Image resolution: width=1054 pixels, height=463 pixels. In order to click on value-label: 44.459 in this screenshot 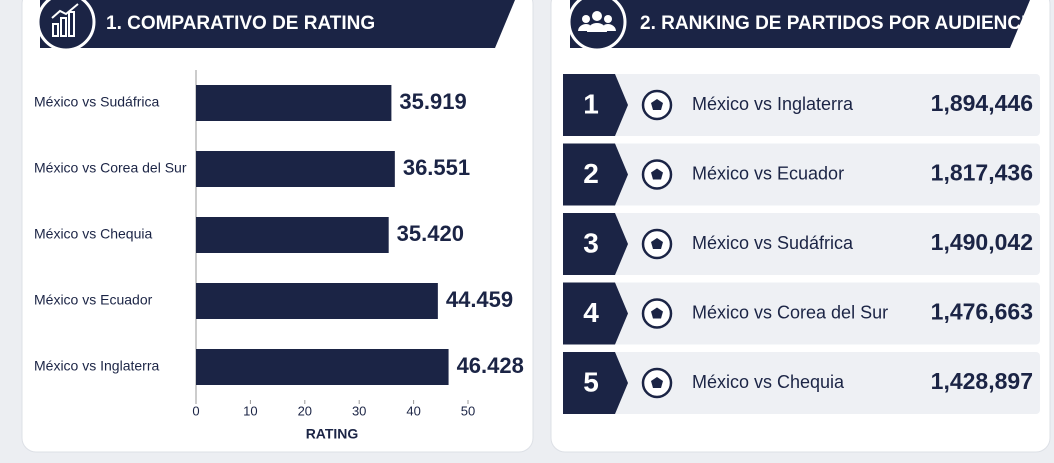, I will do `click(479, 299)`.